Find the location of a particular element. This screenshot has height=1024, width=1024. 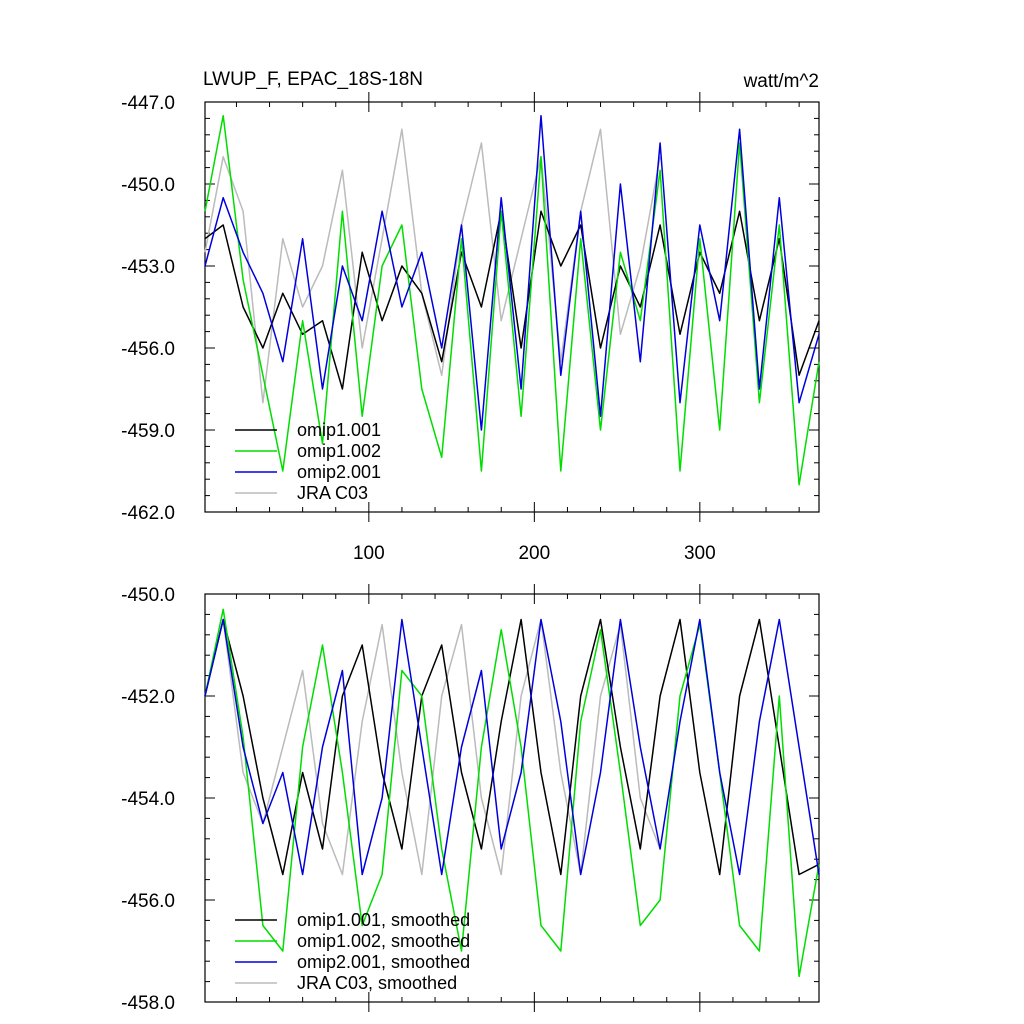

y-tick-label: -454.0 is located at coordinates (148, 799).